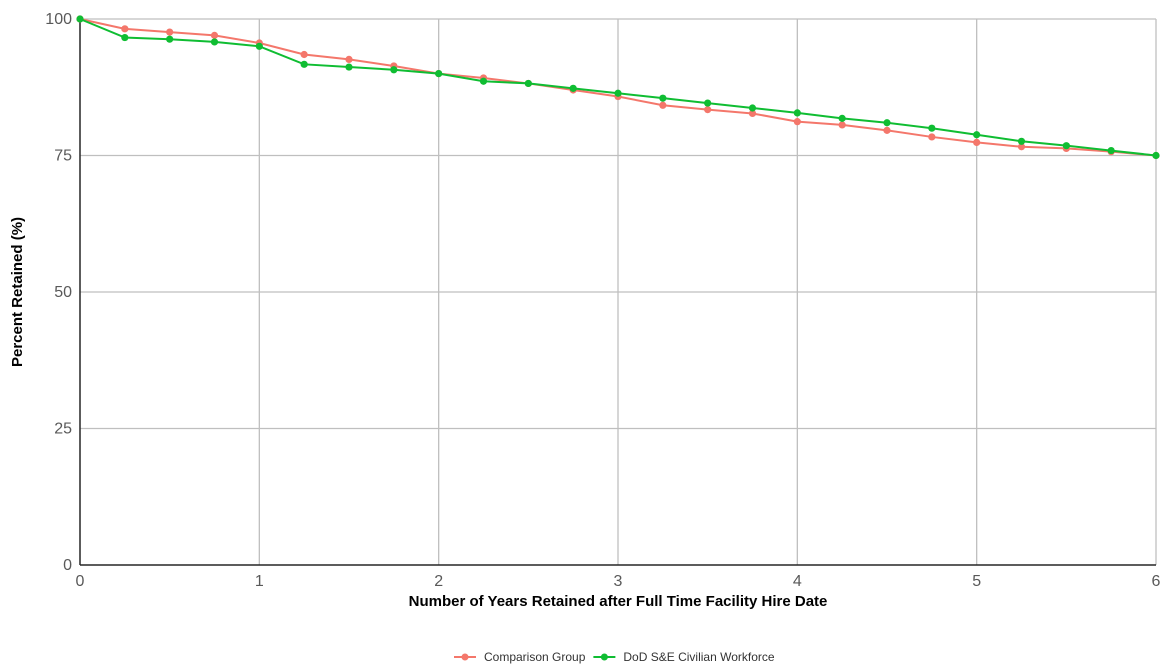 The width and height of the screenshot is (1161, 666). I want to click on x-tick-label: 6, so click(1156, 581).